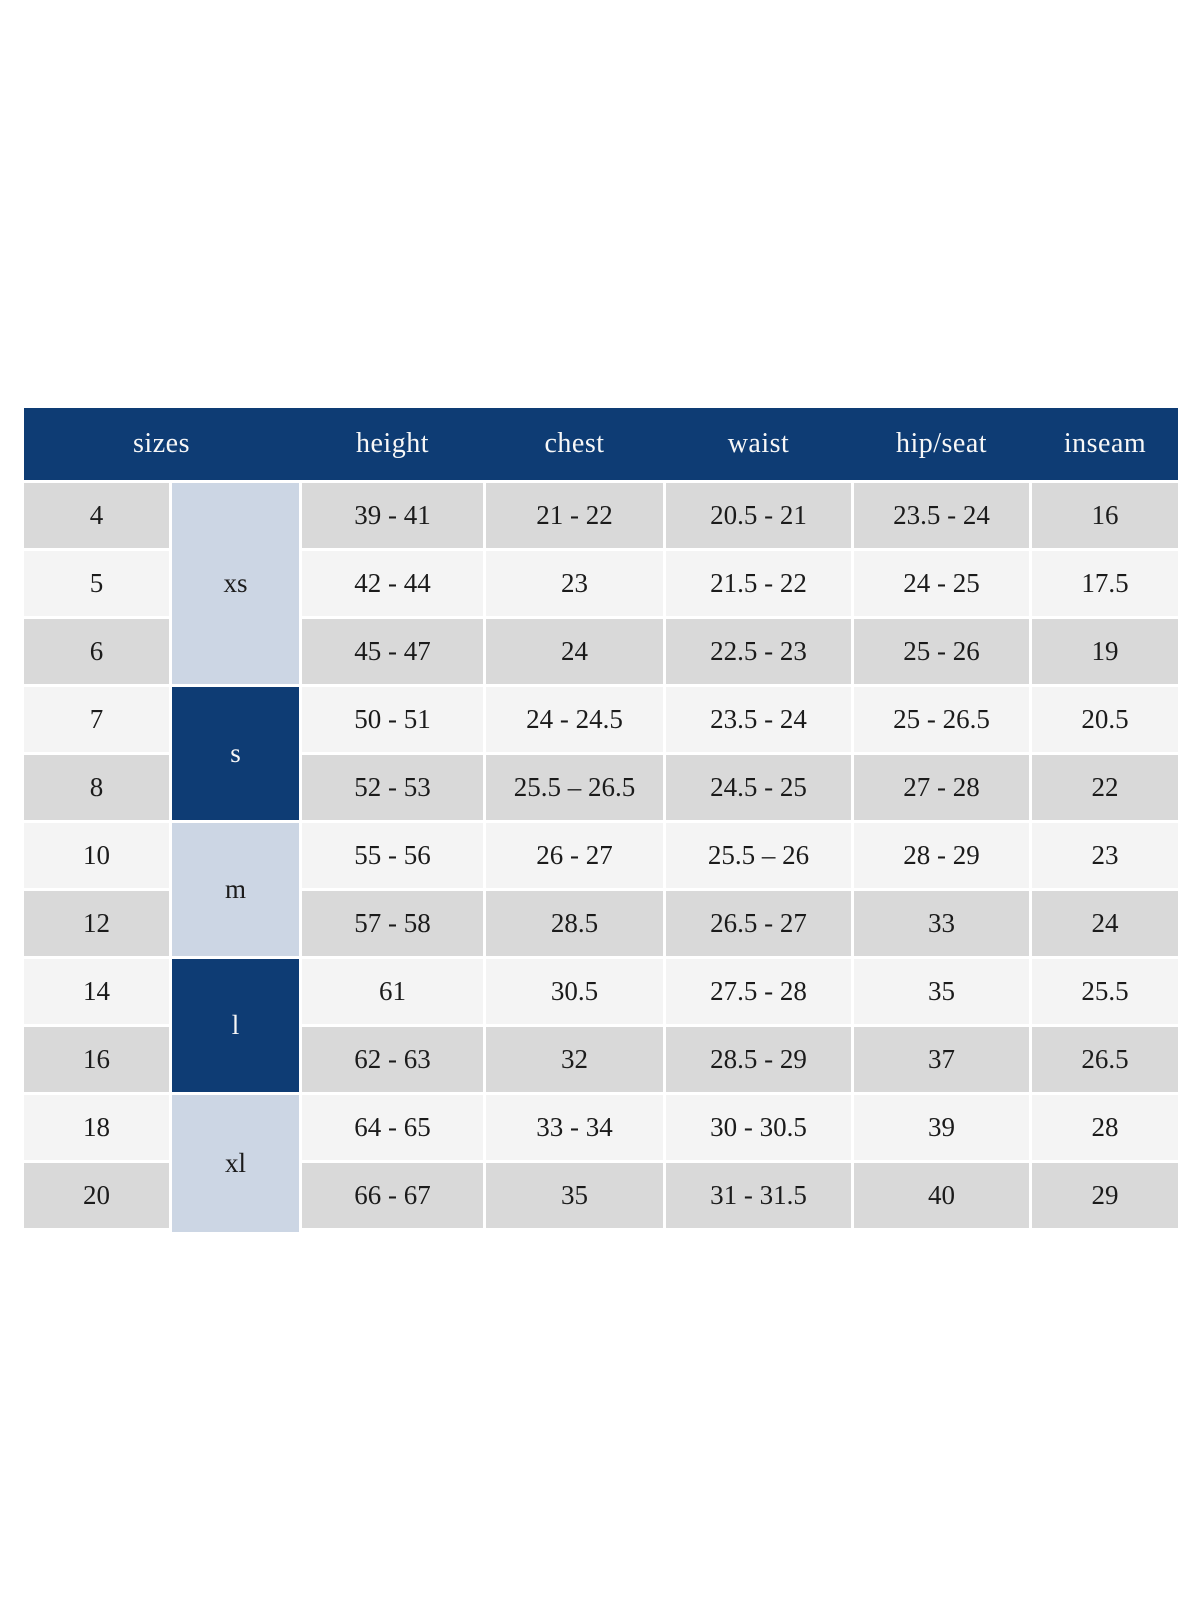  What do you see at coordinates (392, 991) in the screenshot?
I see `measurement-cell: 61` at bounding box center [392, 991].